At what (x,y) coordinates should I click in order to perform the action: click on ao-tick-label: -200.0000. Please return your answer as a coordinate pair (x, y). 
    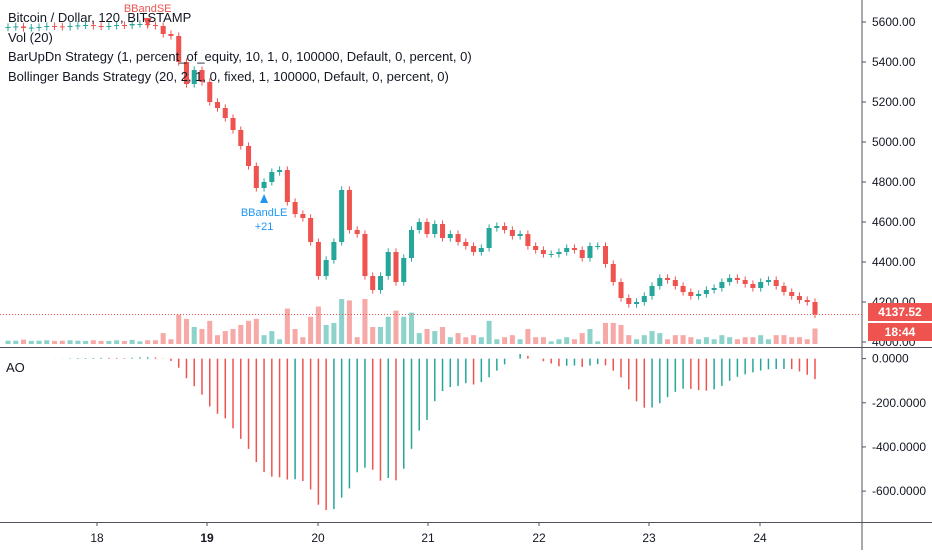
    Looking at the image, I should click on (899, 403).